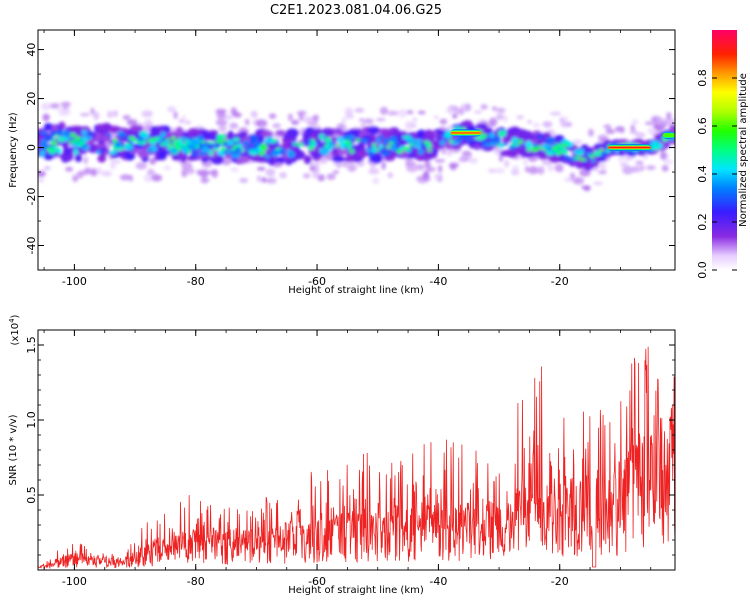 The image size is (750, 600). What do you see at coordinates (668, 135) in the screenshot?
I see `heat-feature` at bounding box center [668, 135].